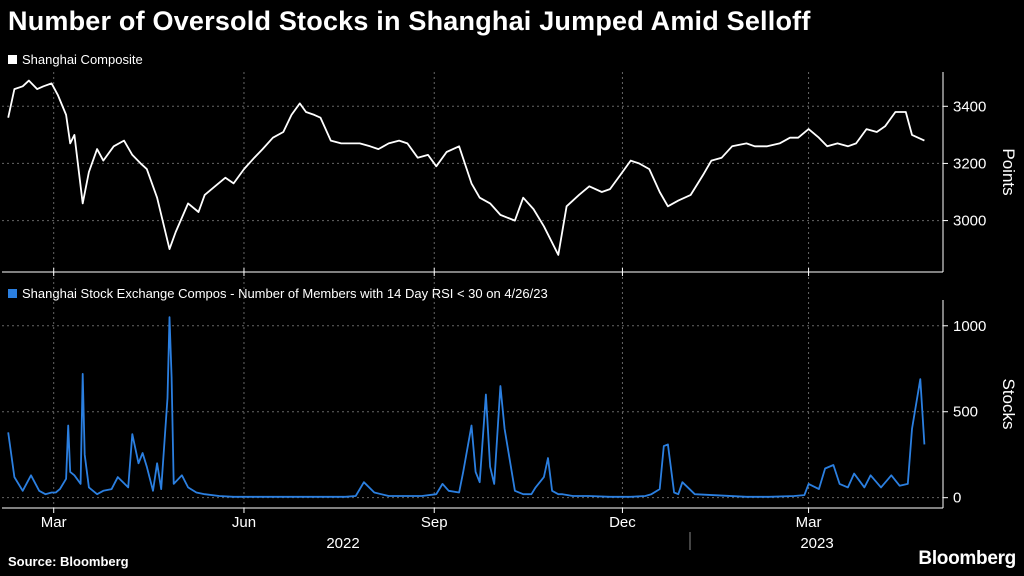  Describe the element at coordinates (957, 498) in the screenshot. I see `ytick-label-p1-0: 0` at that location.